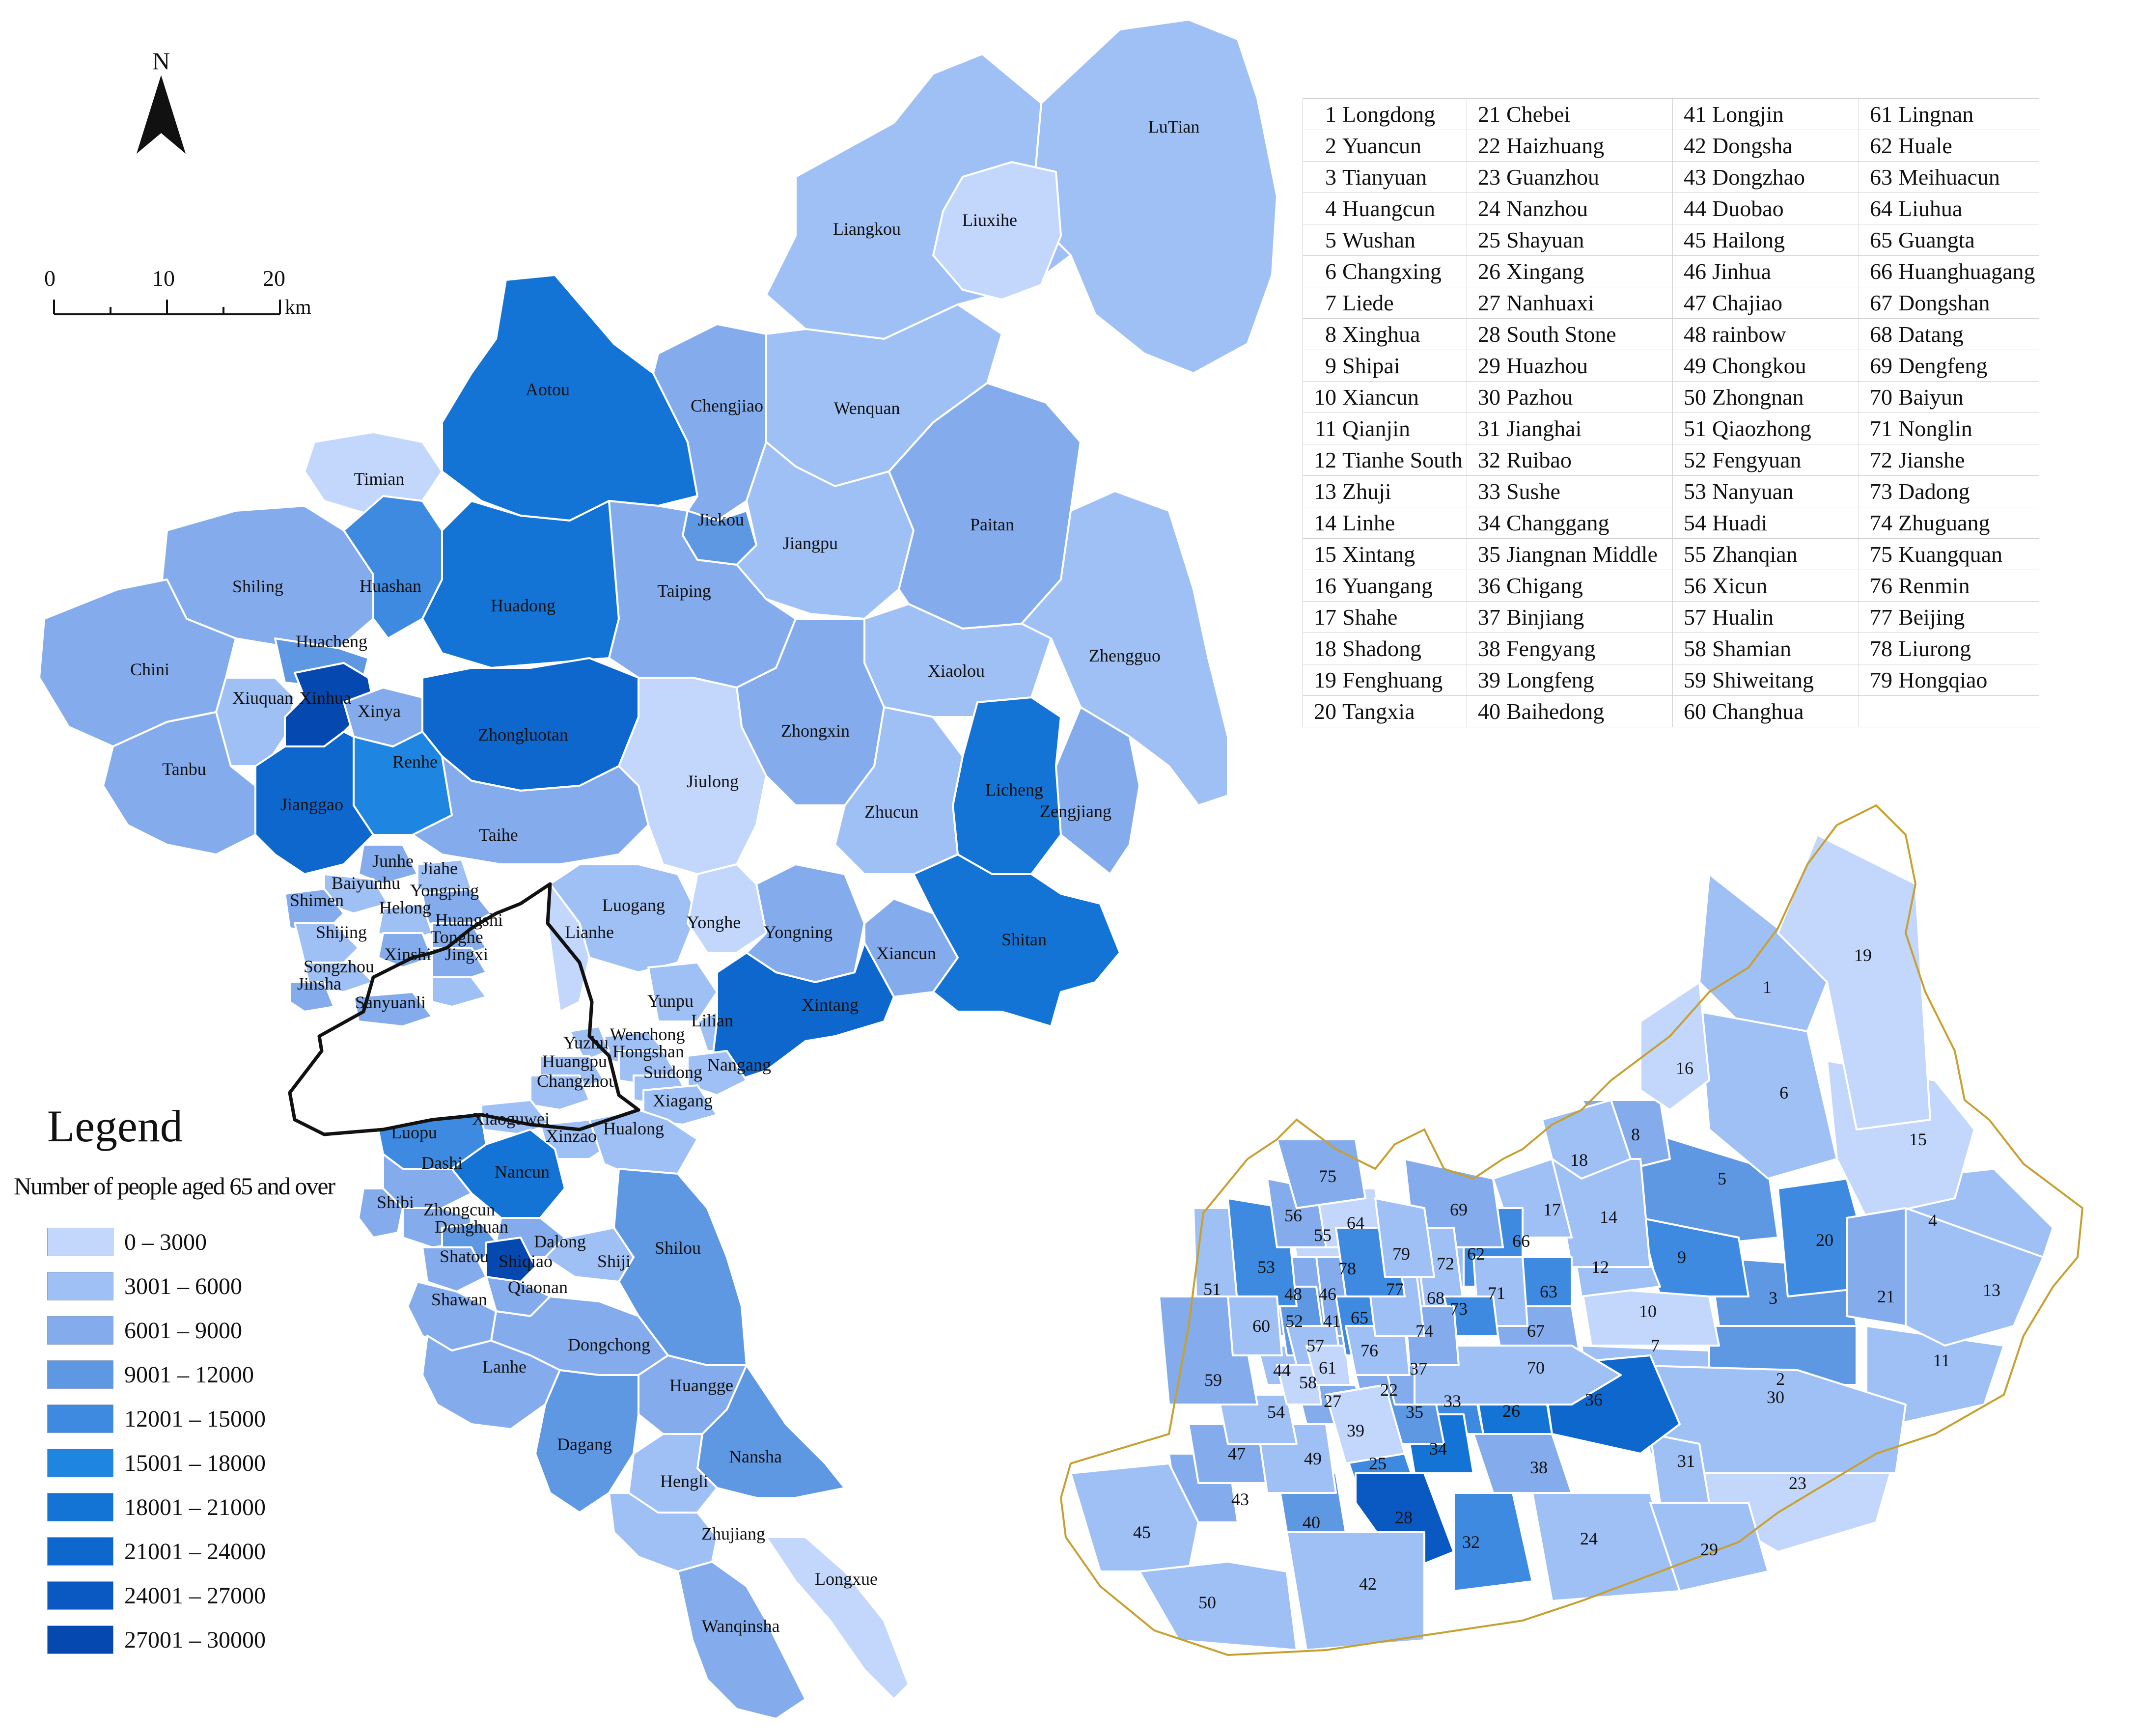 The width and height of the screenshot is (2137, 1736). Describe the element at coordinates (643, 1144) in the screenshot. I see `region-hualong` at that location.